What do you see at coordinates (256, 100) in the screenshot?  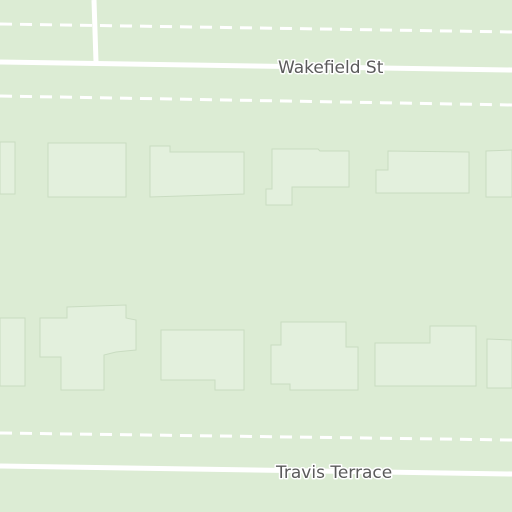 I see `footpath-north` at bounding box center [256, 100].